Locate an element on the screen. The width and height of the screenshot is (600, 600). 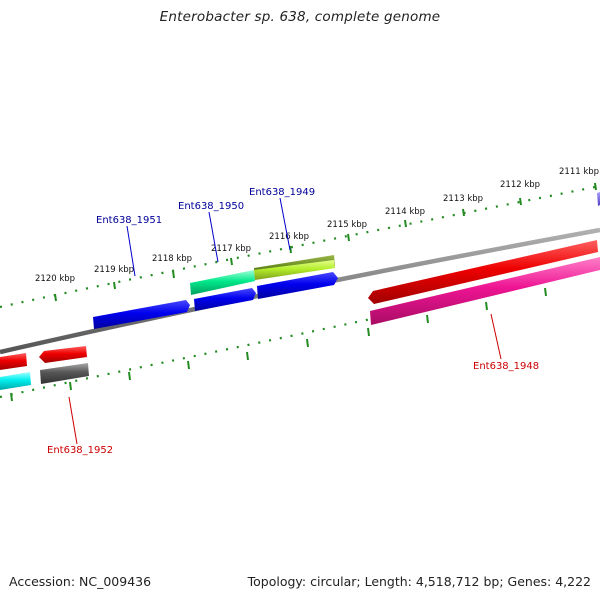
kbp-label-2112: 2112 kbp is located at coordinates (520, 185).